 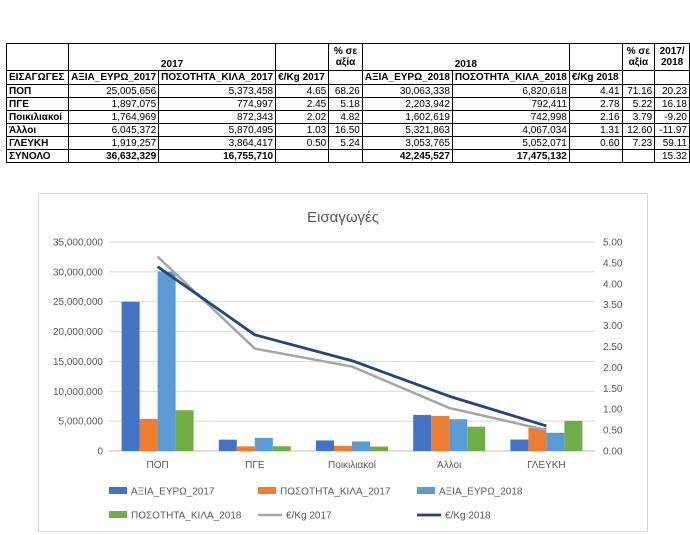 I want to click on table-cell: 792,411, so click(x=510, y=104).